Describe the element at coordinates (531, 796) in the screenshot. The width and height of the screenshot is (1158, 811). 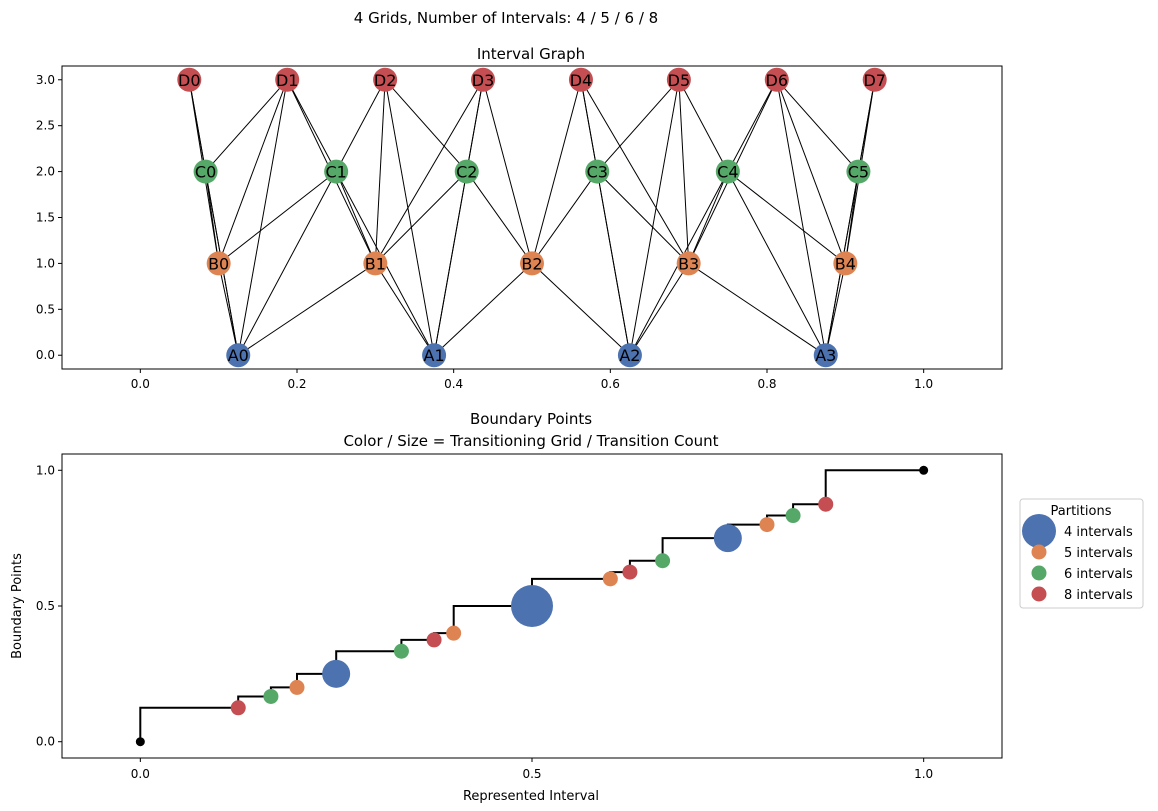
I see `x-axis-label: Represented Interval` at that location.